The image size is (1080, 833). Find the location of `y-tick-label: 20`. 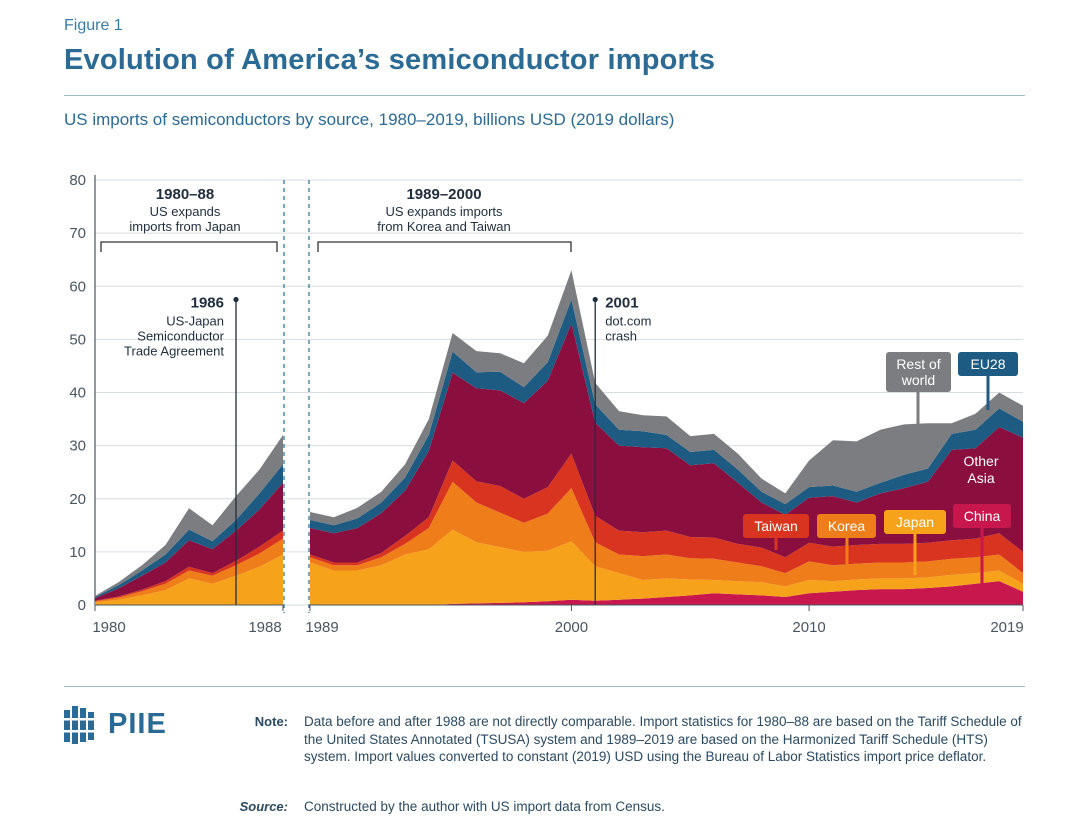

y-tick-label: 20 is located at coordinates (77, 499).